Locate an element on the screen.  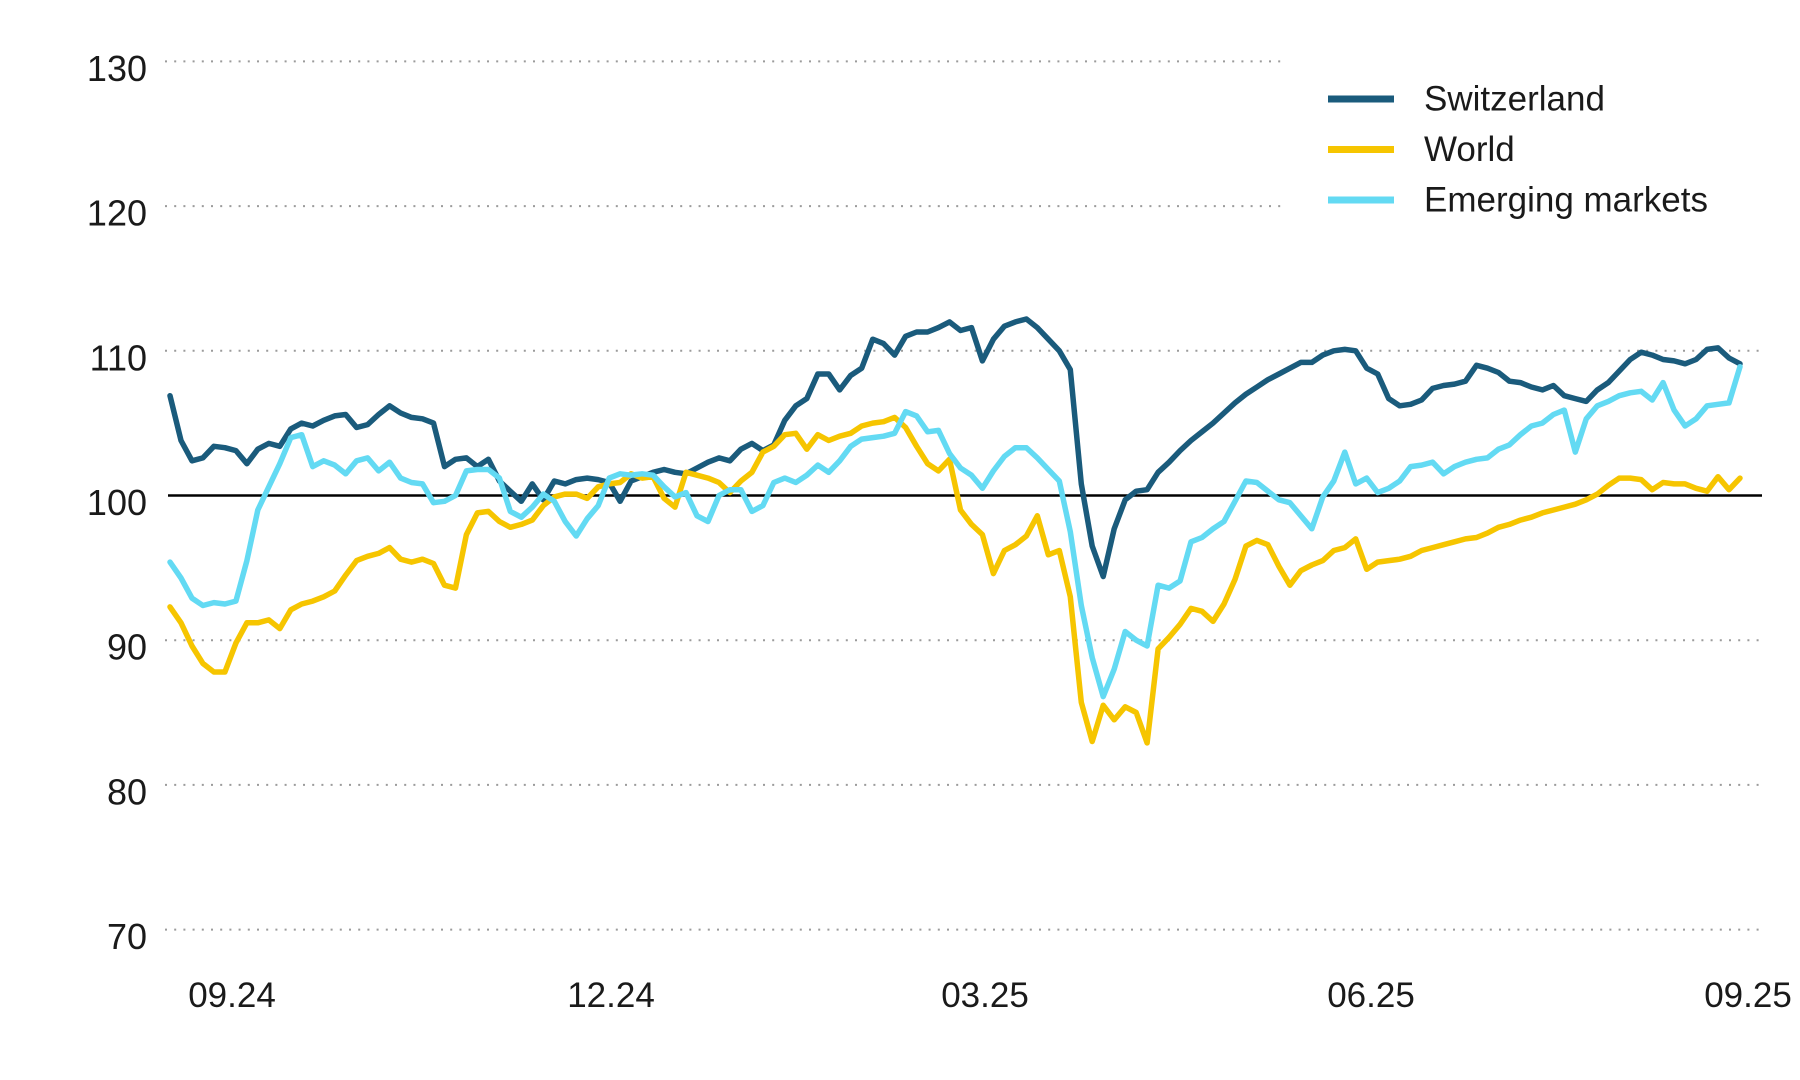
y-axis-labels: 130 120 110 100 90 80 70 is located at coordinates (117, 502).